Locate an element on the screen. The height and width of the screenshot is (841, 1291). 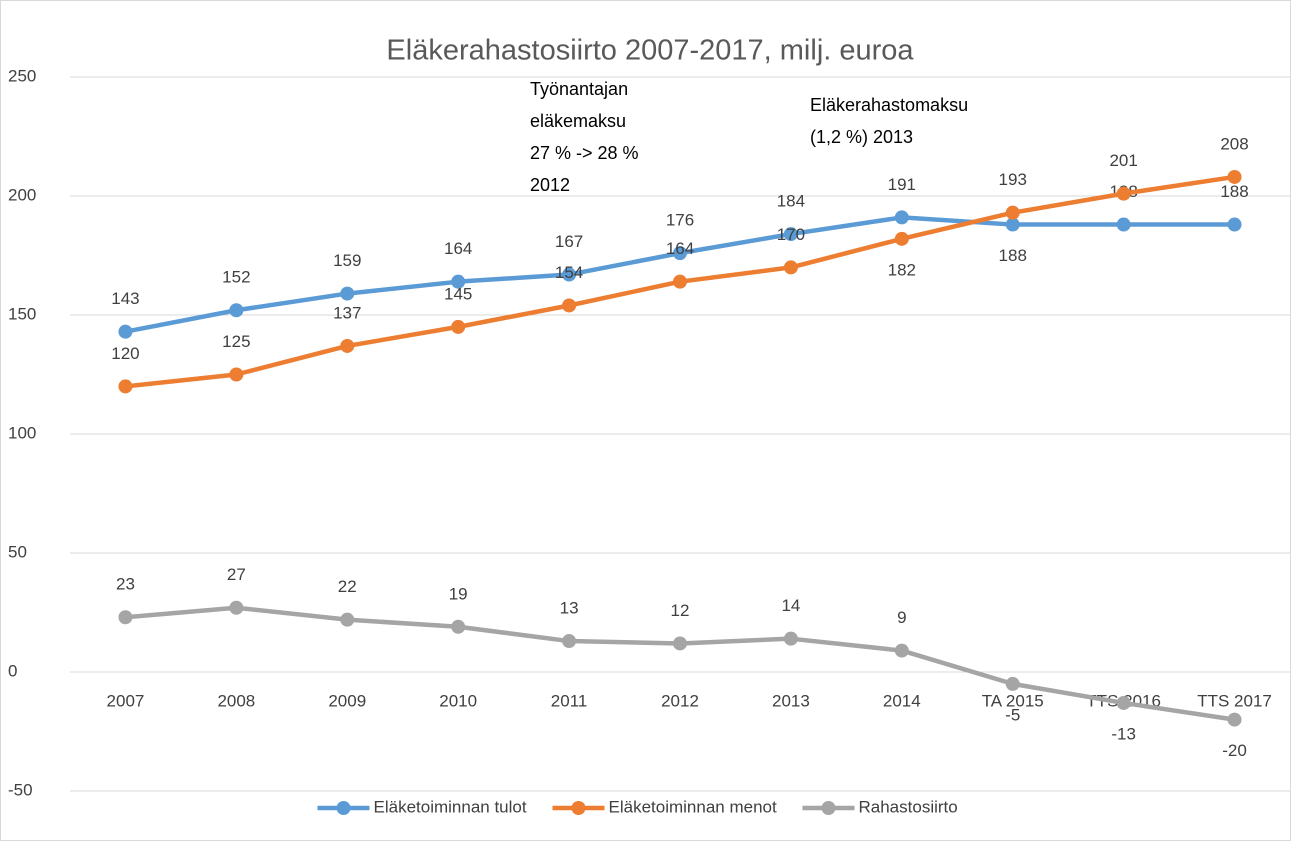
data-label: 19 is located at coordinates (458, 593).